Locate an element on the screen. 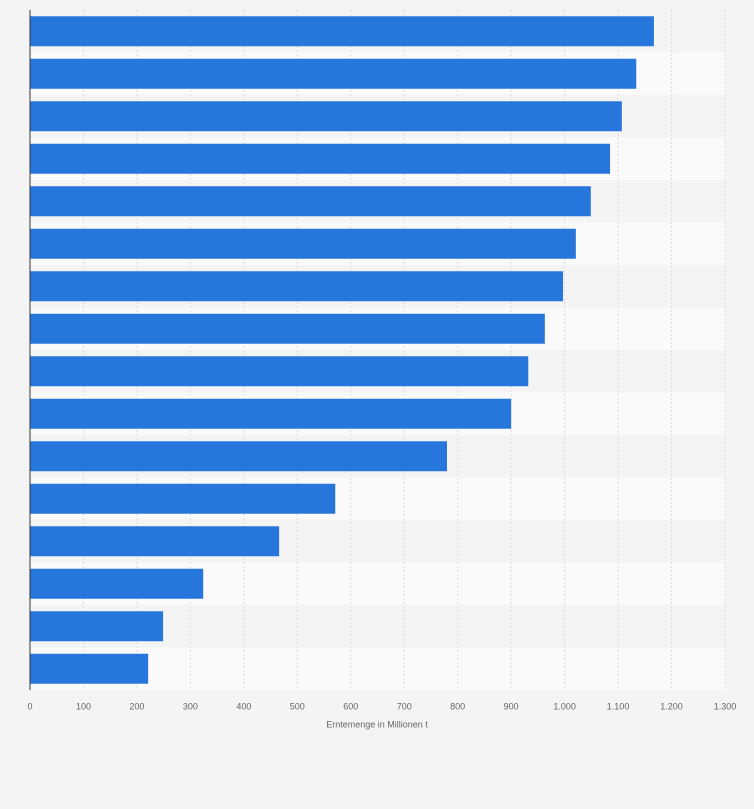 The width and height of the screenshot is (754, 809). x-tick-label: 200 is located at coordinates (136, 706).